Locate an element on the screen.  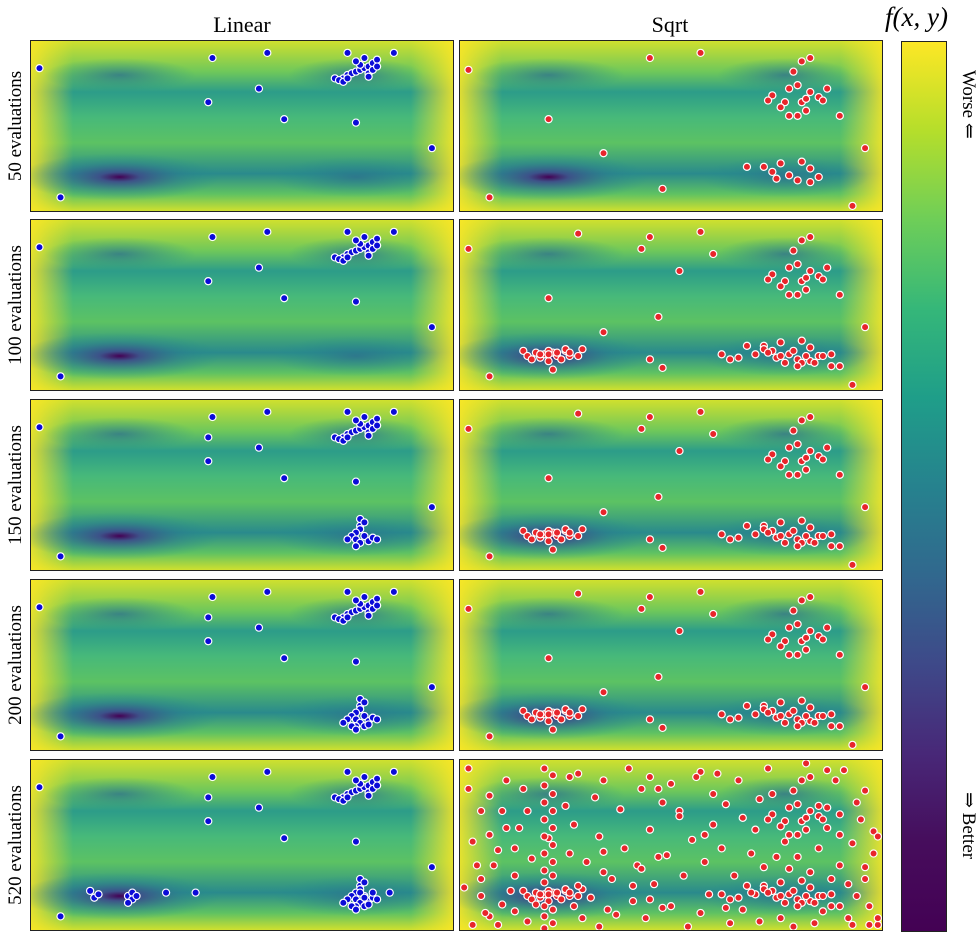
row-label-50: 50 evaluations is located at coordinates (15, 126).